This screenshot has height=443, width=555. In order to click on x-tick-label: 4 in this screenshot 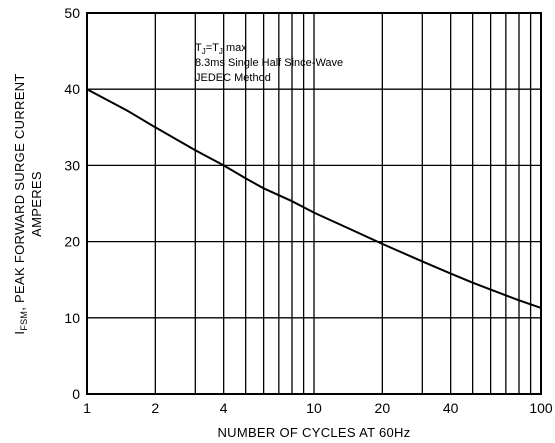, I will do `click(224, 408)`.